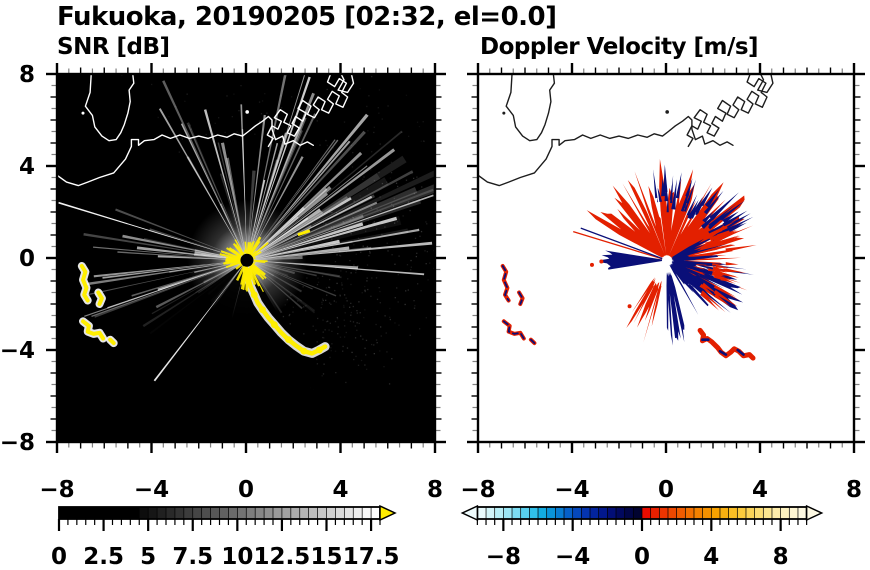  What do you see at coordinates (659, 210) in the screenshot?
I see `ray` at bounding box center [659, 210].